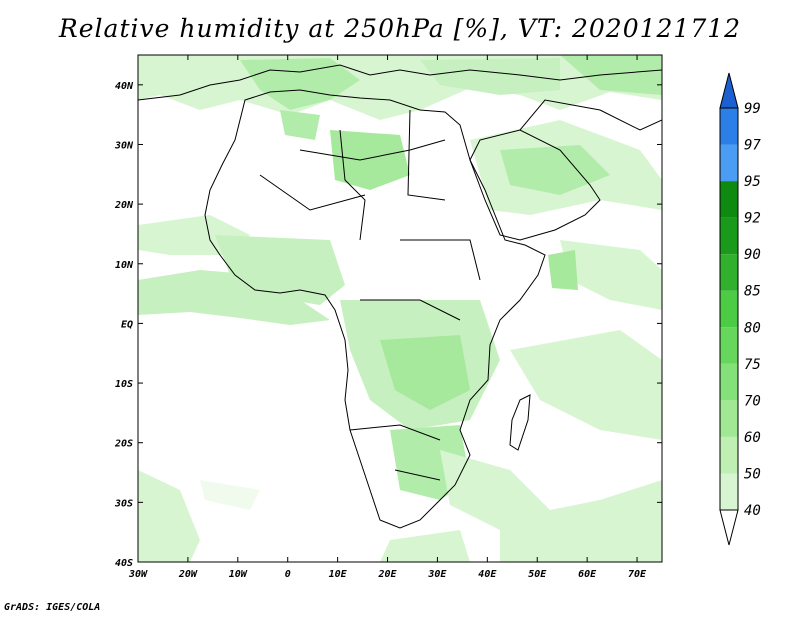 This screenshot has width=800, height=618. Describe the element at coordinates (288, 574) in the screenshot. I see `lon-tick-label: 0` at that location.